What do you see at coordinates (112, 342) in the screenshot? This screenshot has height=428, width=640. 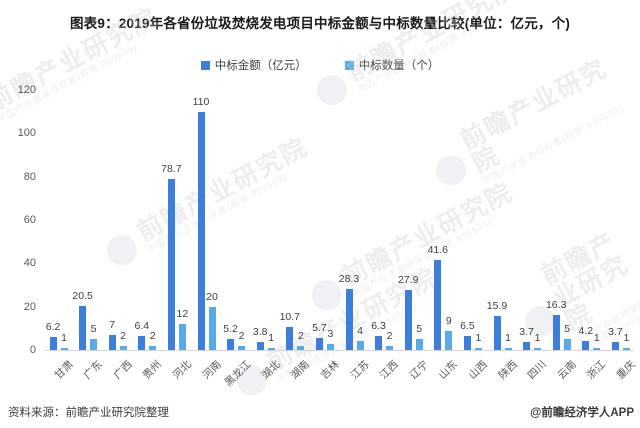 I see `bar-amount-广西` at bounding box center [112, 342].